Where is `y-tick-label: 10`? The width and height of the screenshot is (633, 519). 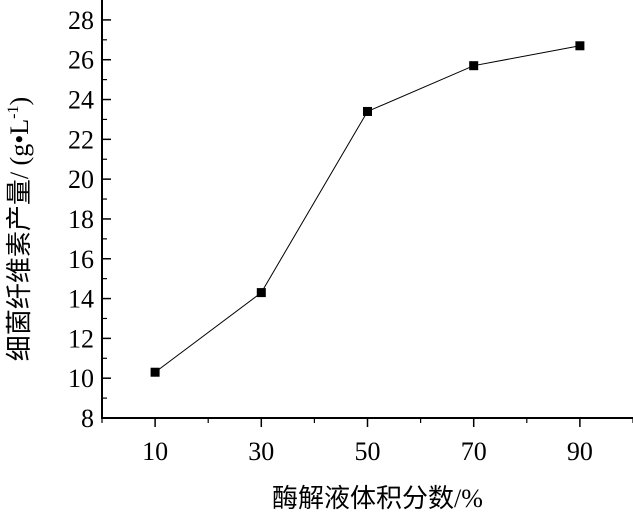 y-tick-label: 10 is located at coordinates (81, 378).